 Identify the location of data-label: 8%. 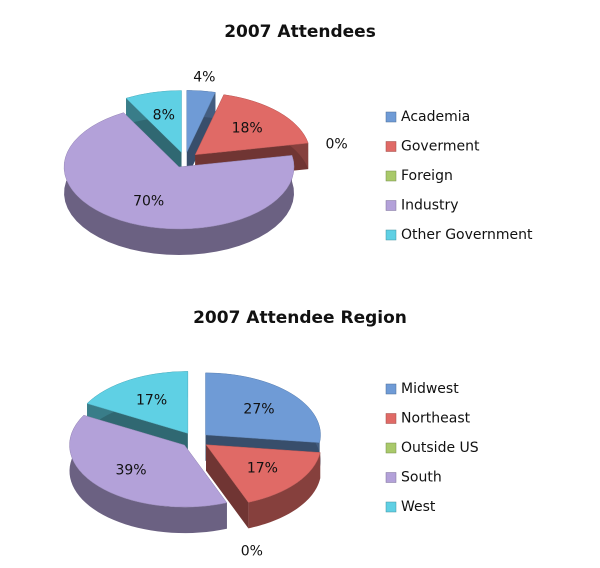
(164, 115).